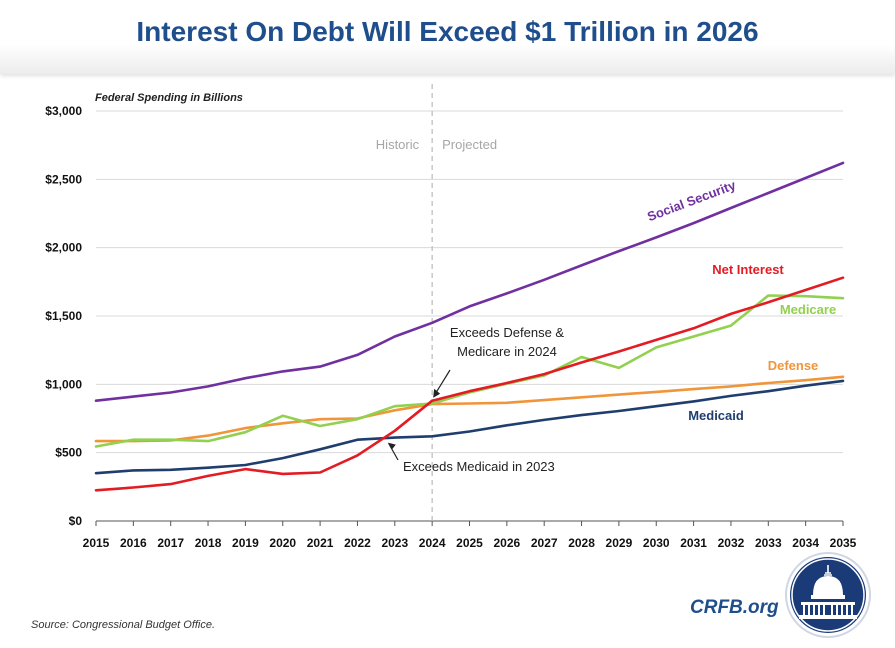  Describe the element at coordinates (63, 248) in the screenshot. I see `y-tick-label: $2,000` at that location.